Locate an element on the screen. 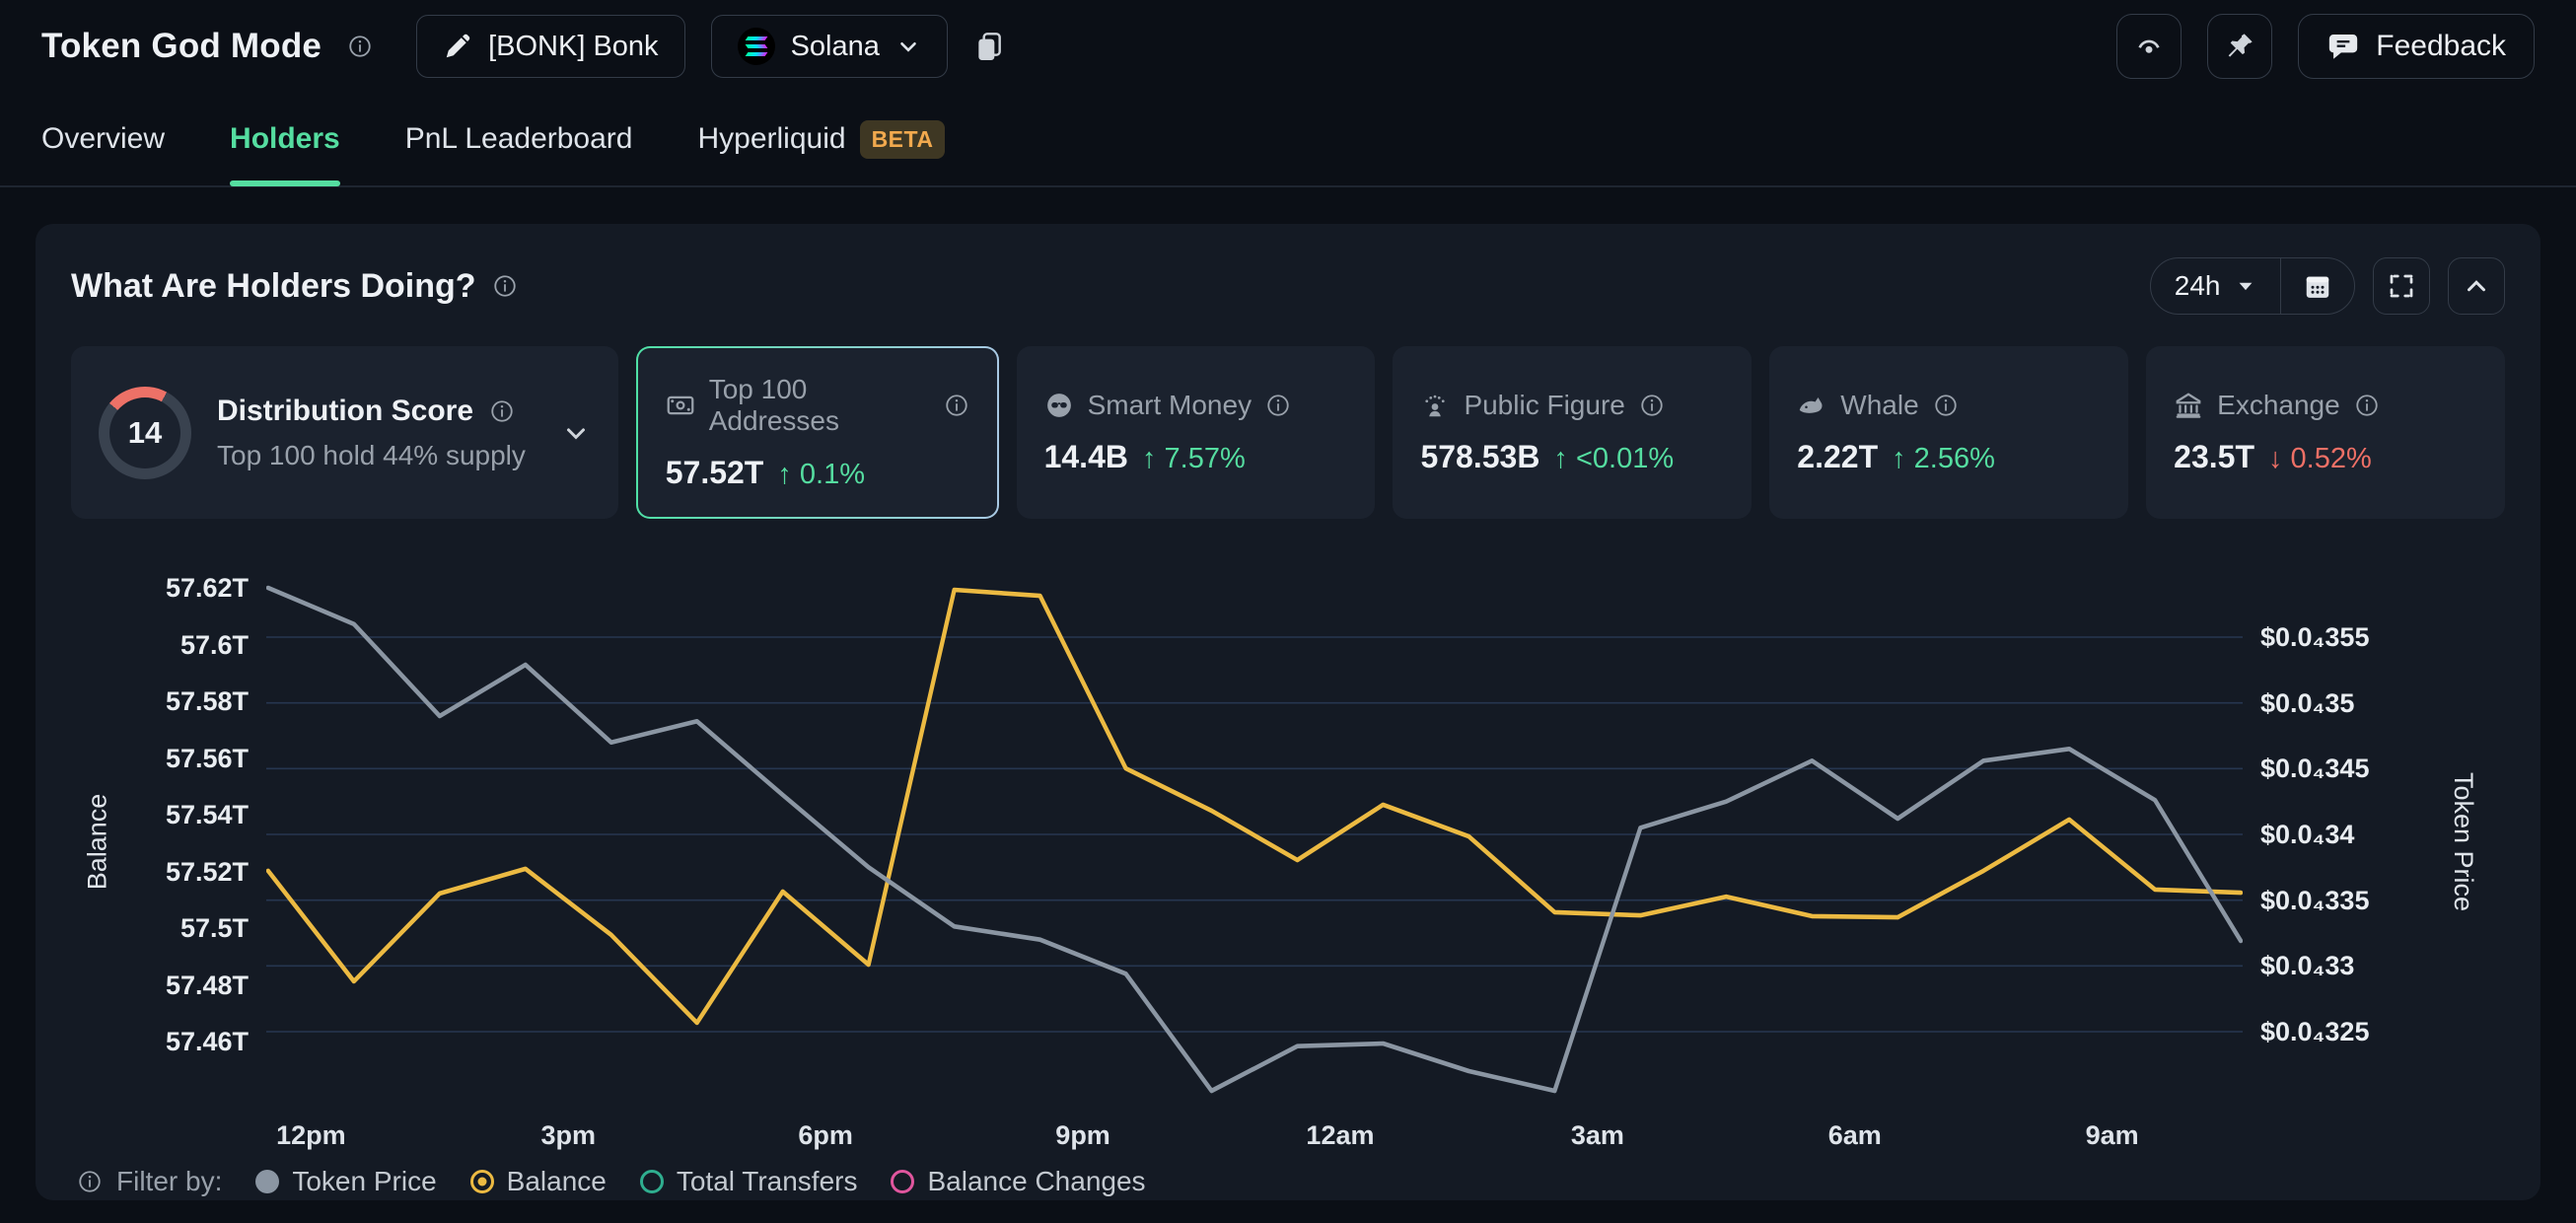 Image resolution: width=2576 pixels, height=1223 pixels. solana-logo-icon is located at coordinates (756, 47).